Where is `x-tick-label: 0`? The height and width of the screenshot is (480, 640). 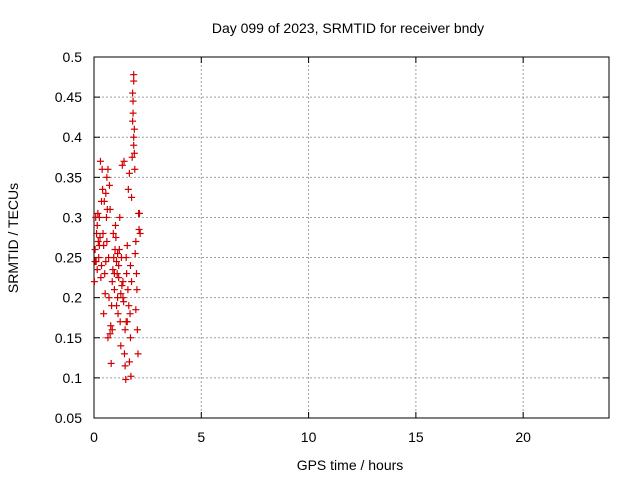 x-tick-label: 0 is located at coordinates (94, 437).